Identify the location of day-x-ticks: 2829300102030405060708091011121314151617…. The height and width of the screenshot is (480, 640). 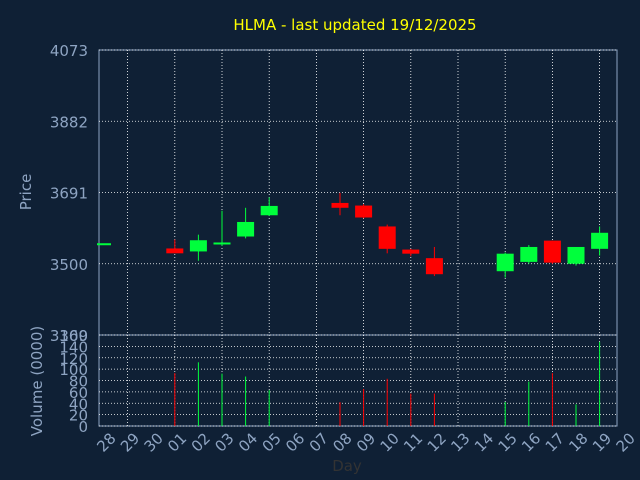
(365, 442).